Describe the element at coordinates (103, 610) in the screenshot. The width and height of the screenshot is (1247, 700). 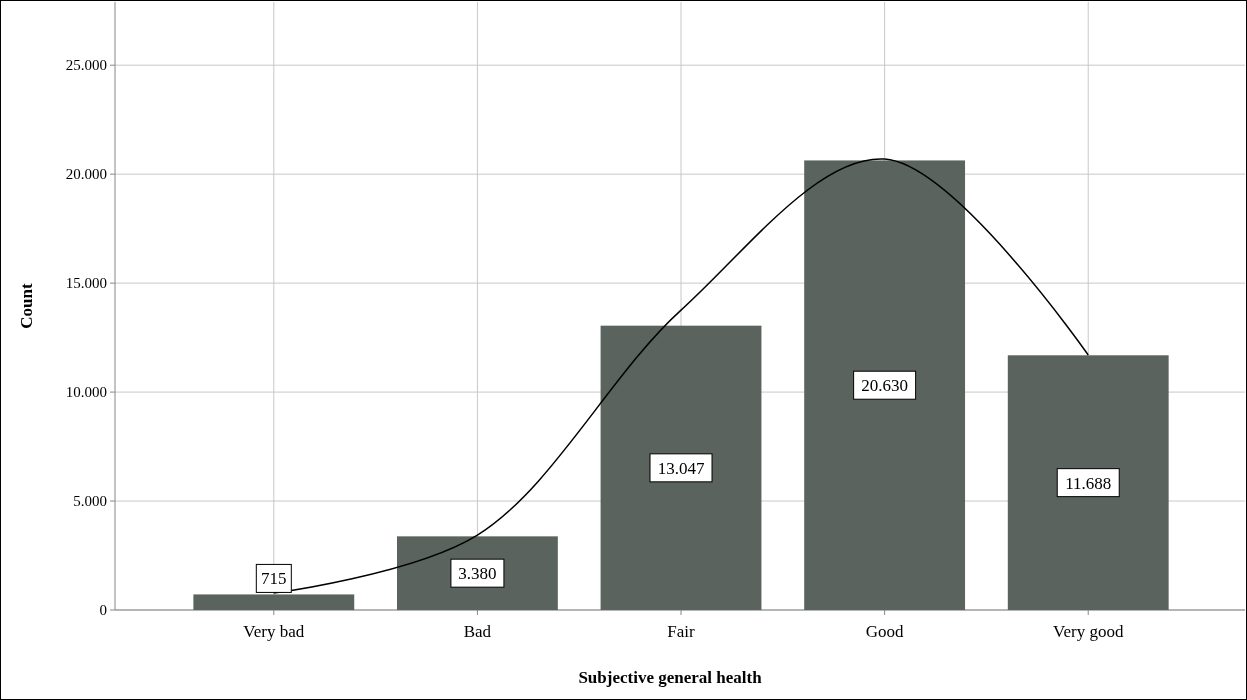
I see `y-tick-label: 0` at that location.